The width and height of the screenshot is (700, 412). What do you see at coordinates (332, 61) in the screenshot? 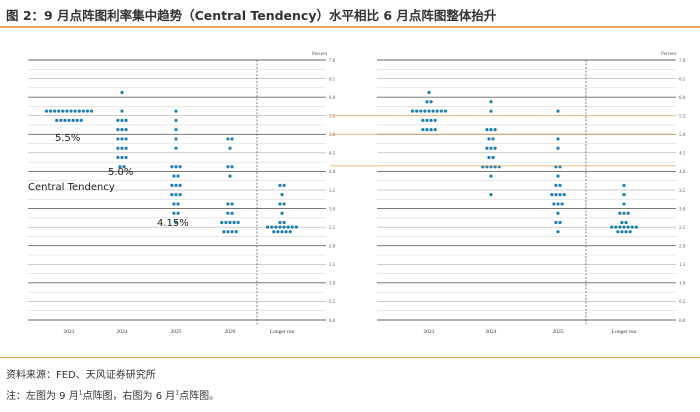
I see `y-tick-label: 7.0` at bounding box center [332, 61].